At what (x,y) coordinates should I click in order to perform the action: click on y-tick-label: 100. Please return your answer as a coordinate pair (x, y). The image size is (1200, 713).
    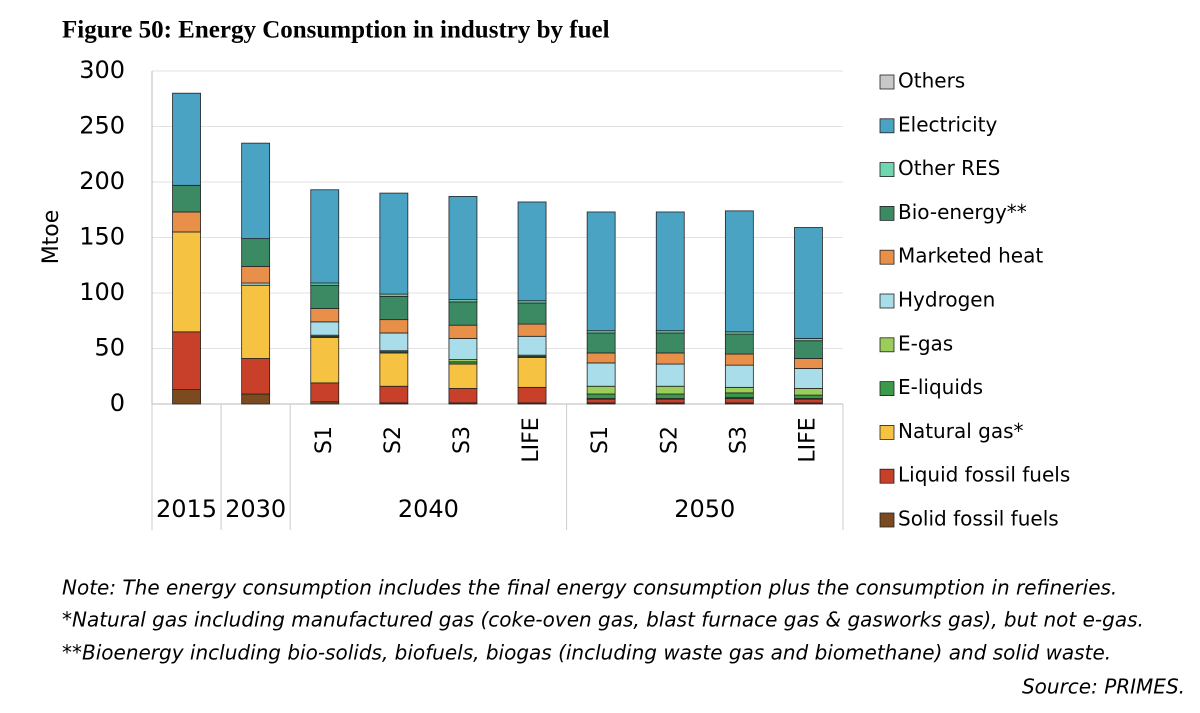
    Looking at the image, I should click on (102, 292).